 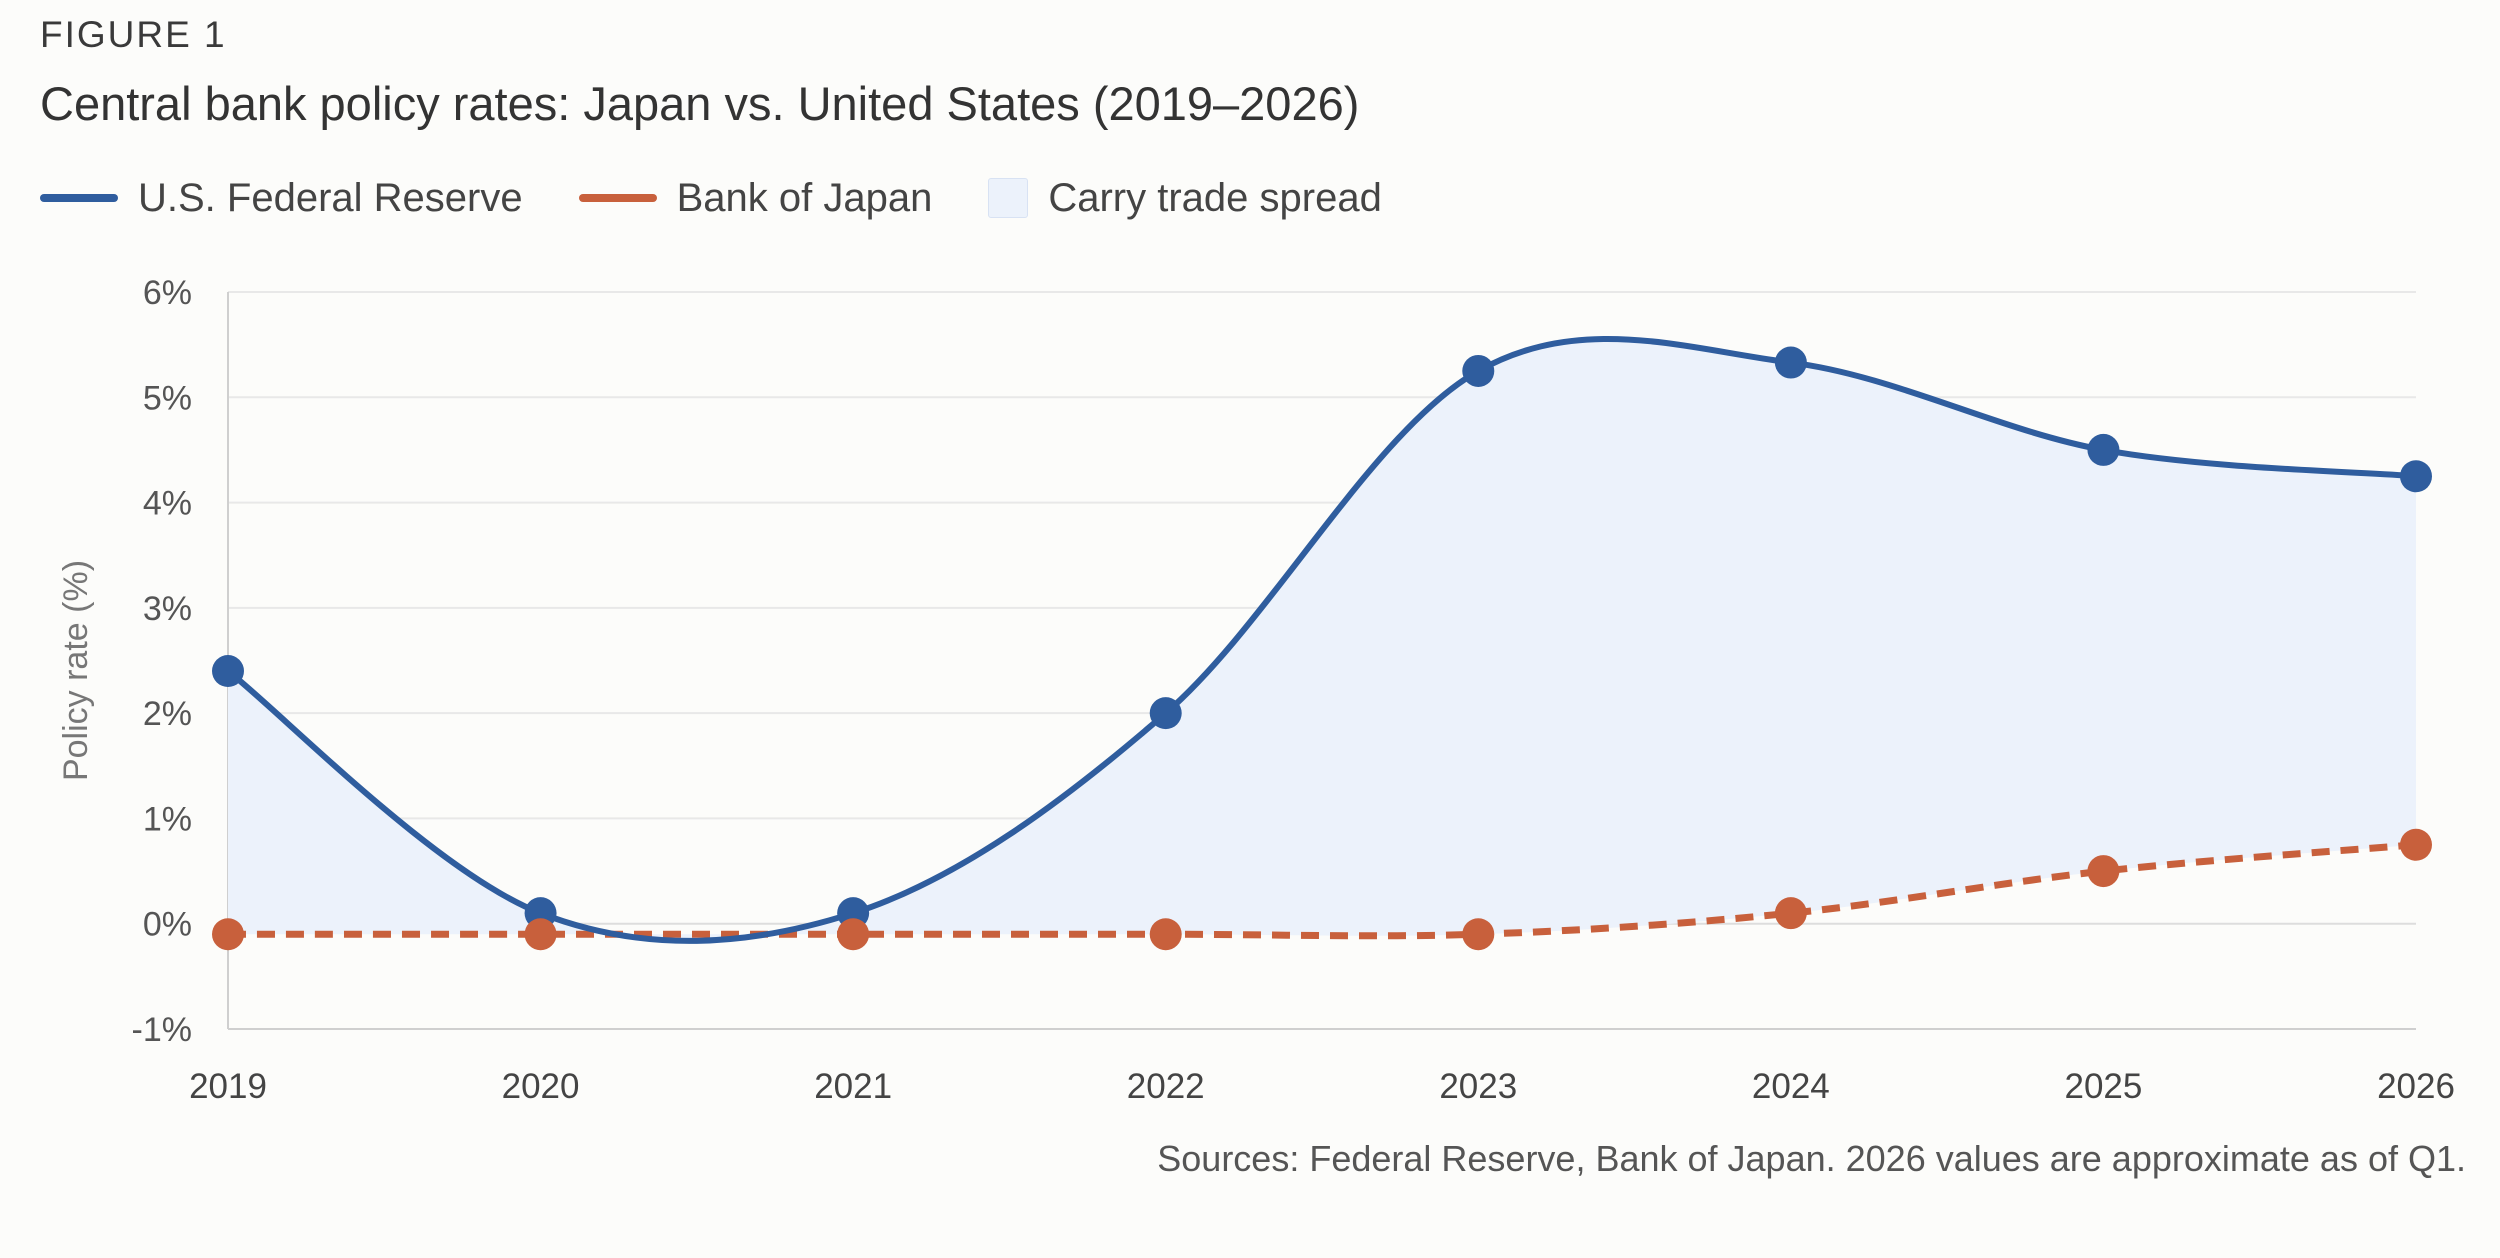 I want to click on x-tick-label: 2025, so click(x=2103, y=1086).